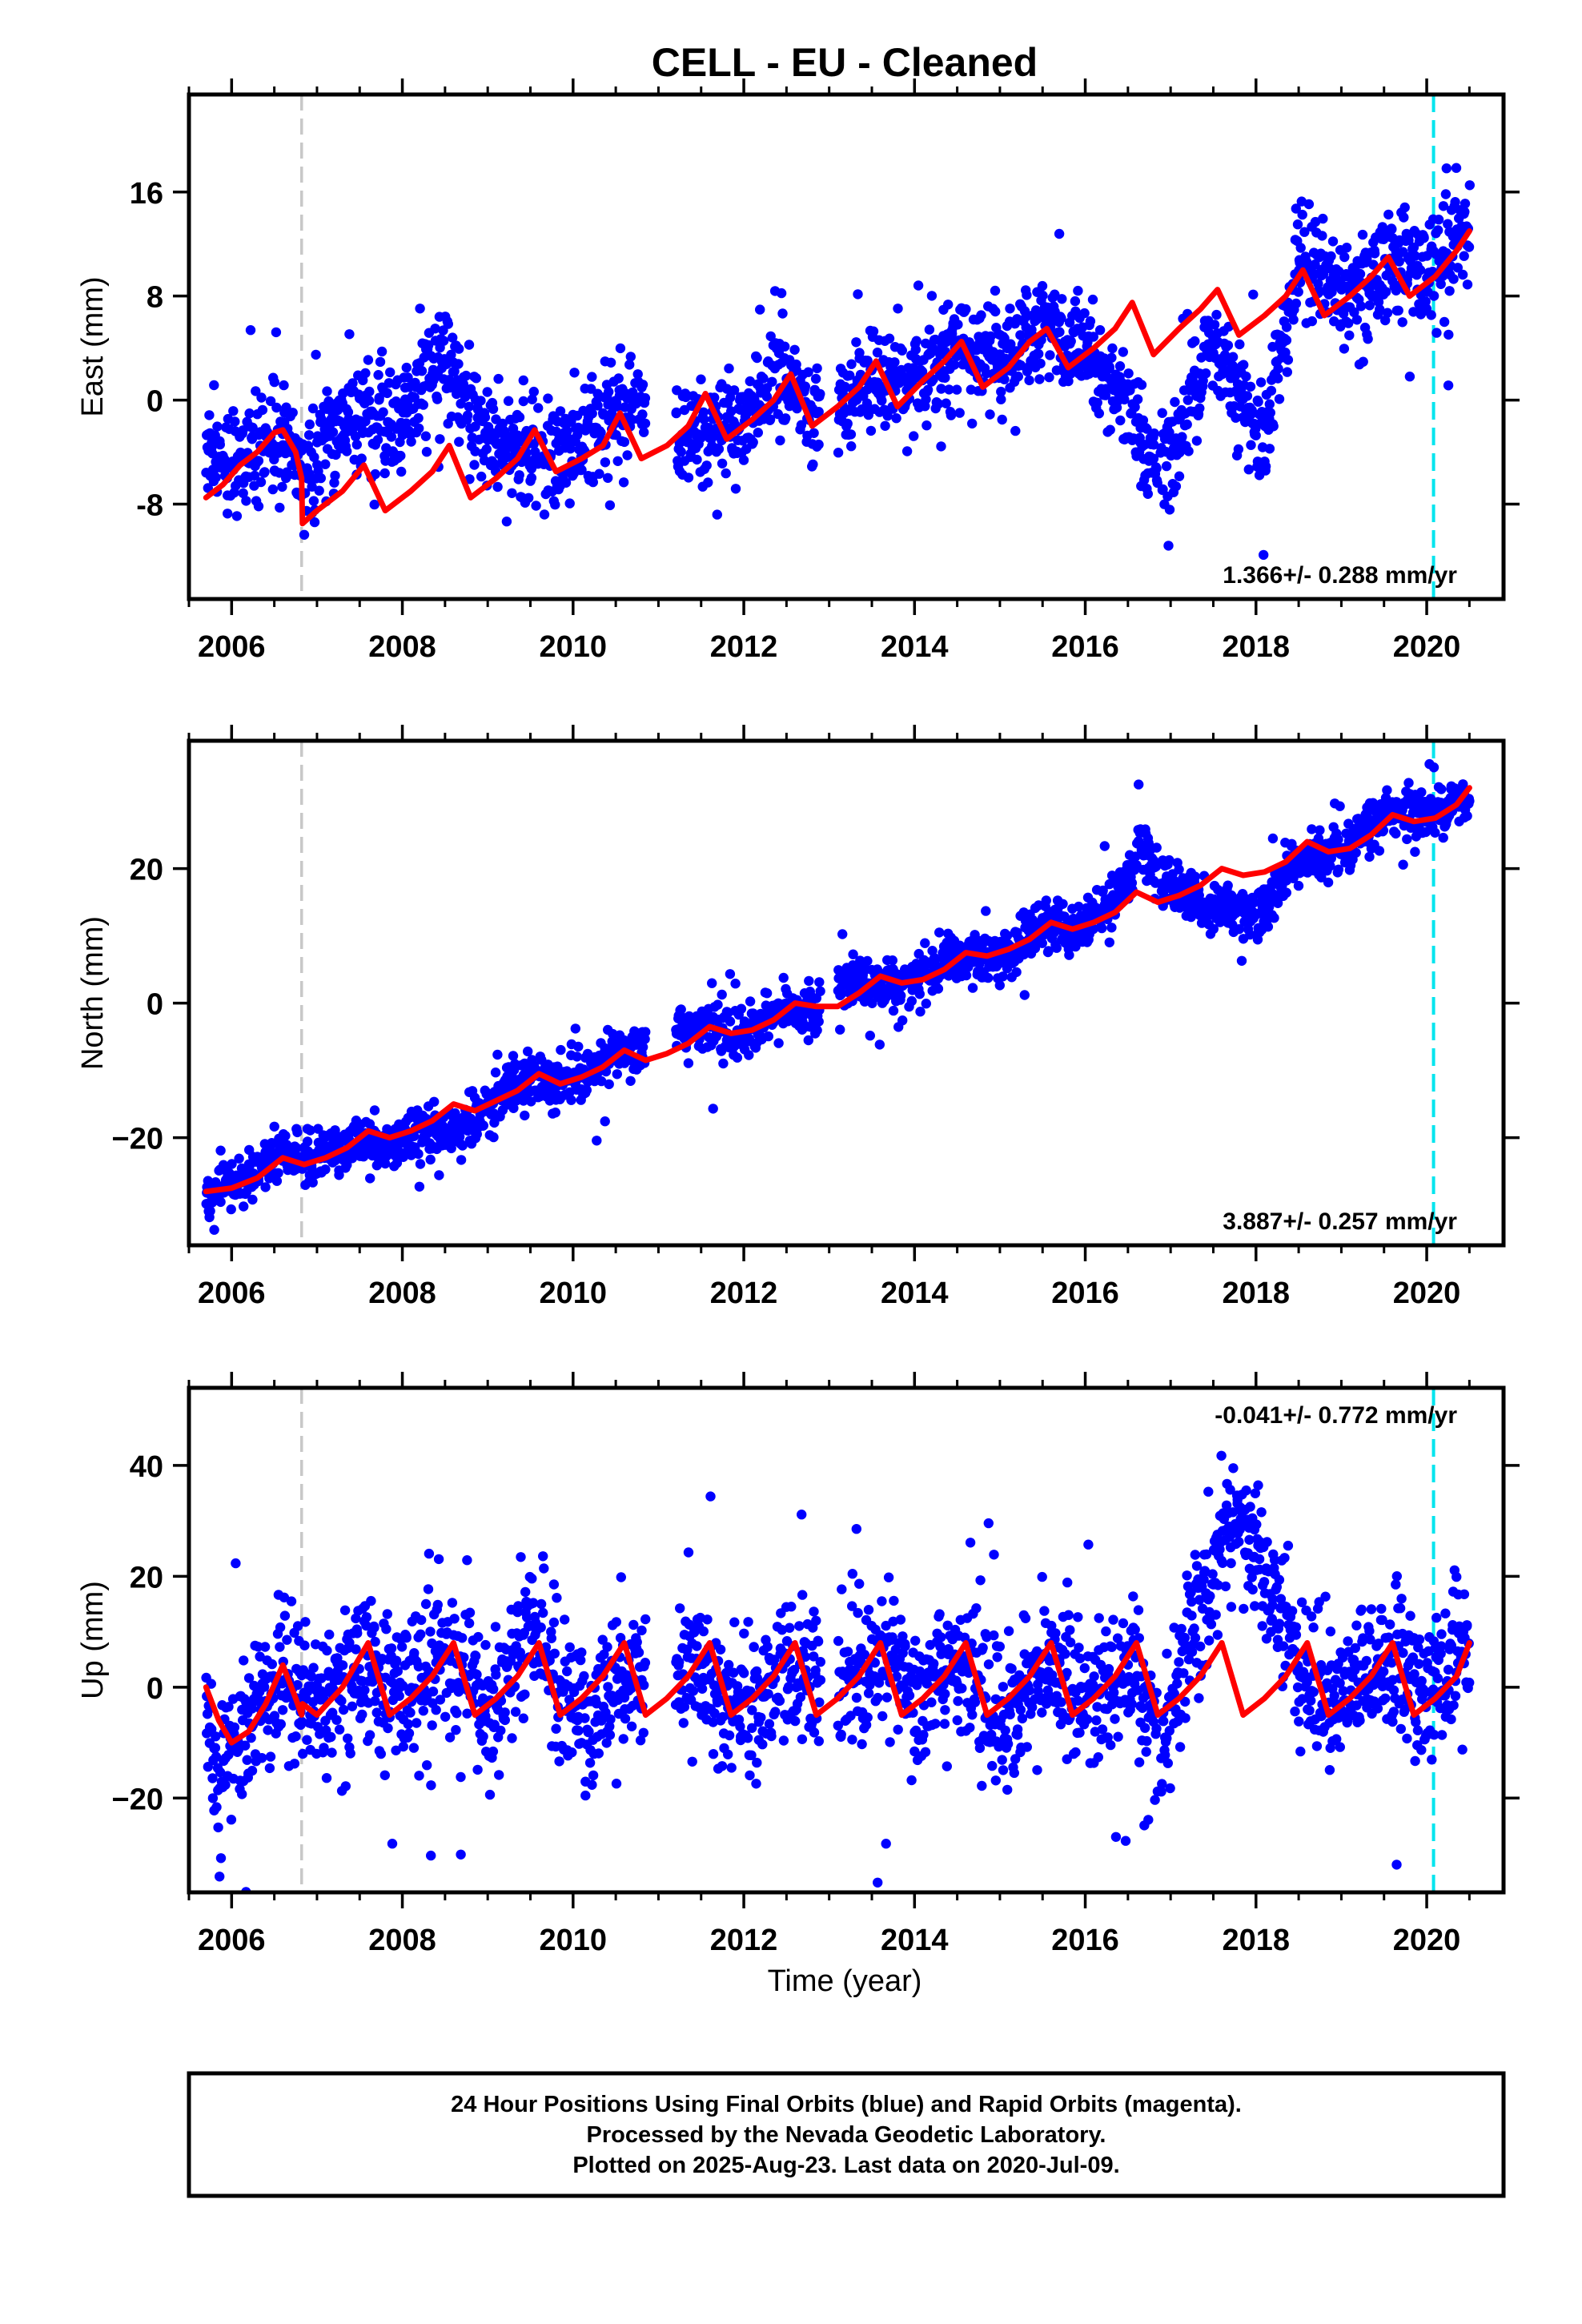 This screenshot has height=2324, width=1582. What do you see at coordinates (845, 62) in the screenshot?
I see `figure-title: CELL - EU - Cleaned` at bounding box center [845, 62].